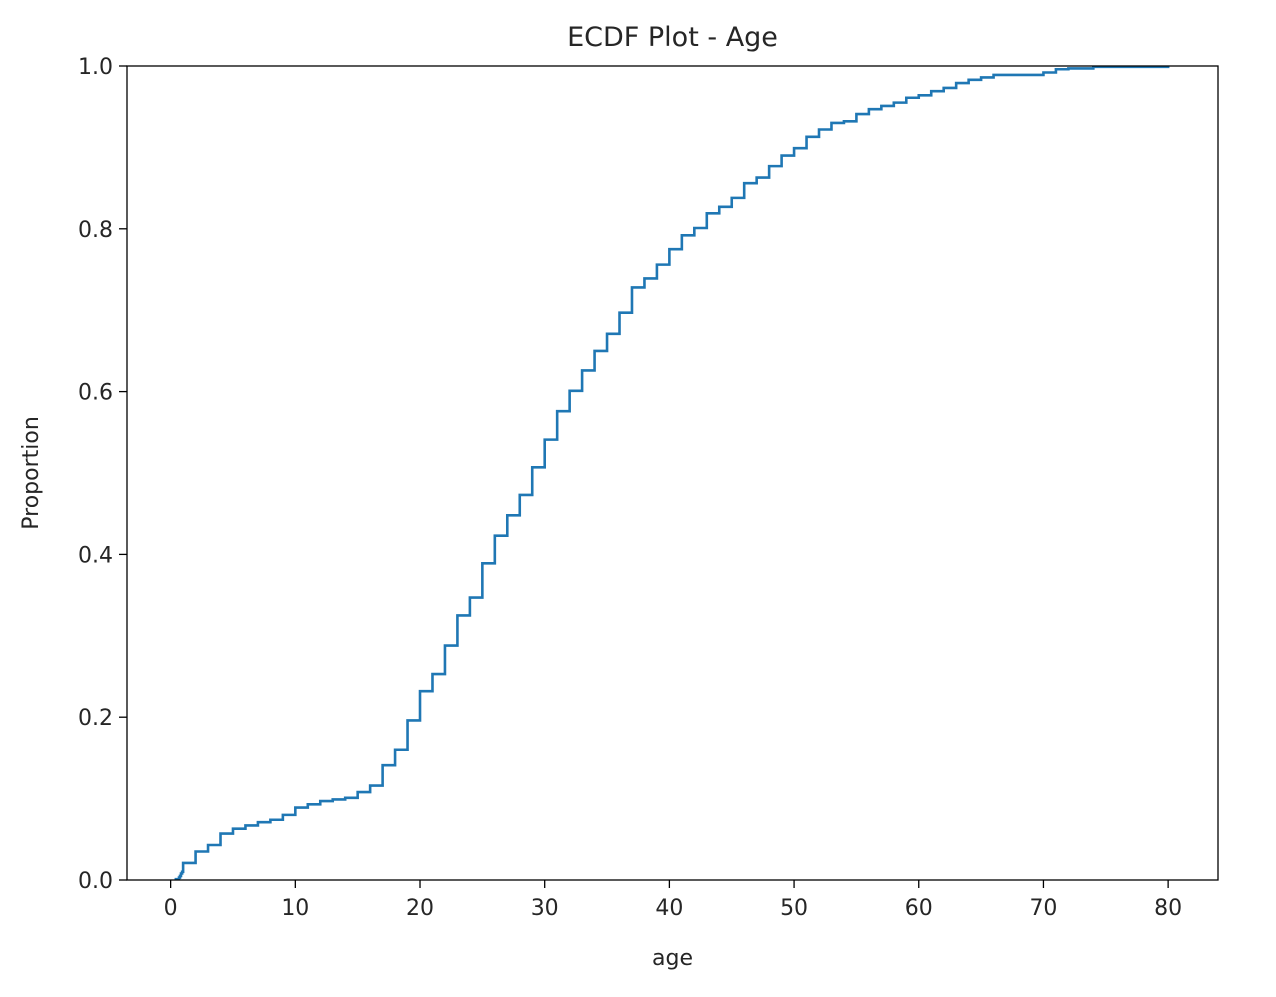 The image size is (1276, 997). Describe the element at coordinates (95, 881) in the screenshot. I see `y-tick-label: 0.0` at that location.